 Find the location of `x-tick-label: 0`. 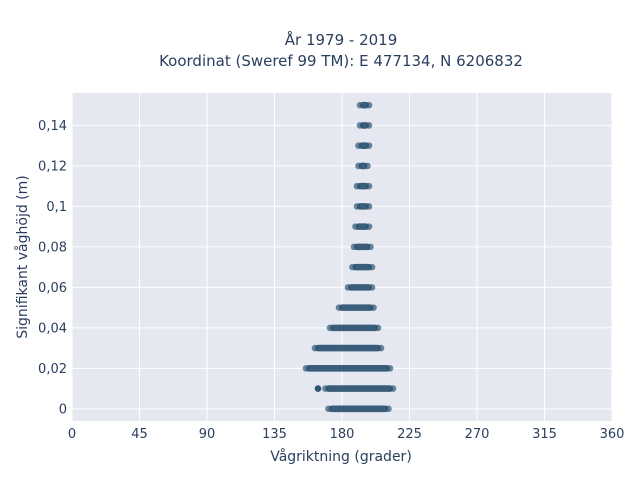

x-tick-label: 0 is located at coordinates (72, 434).